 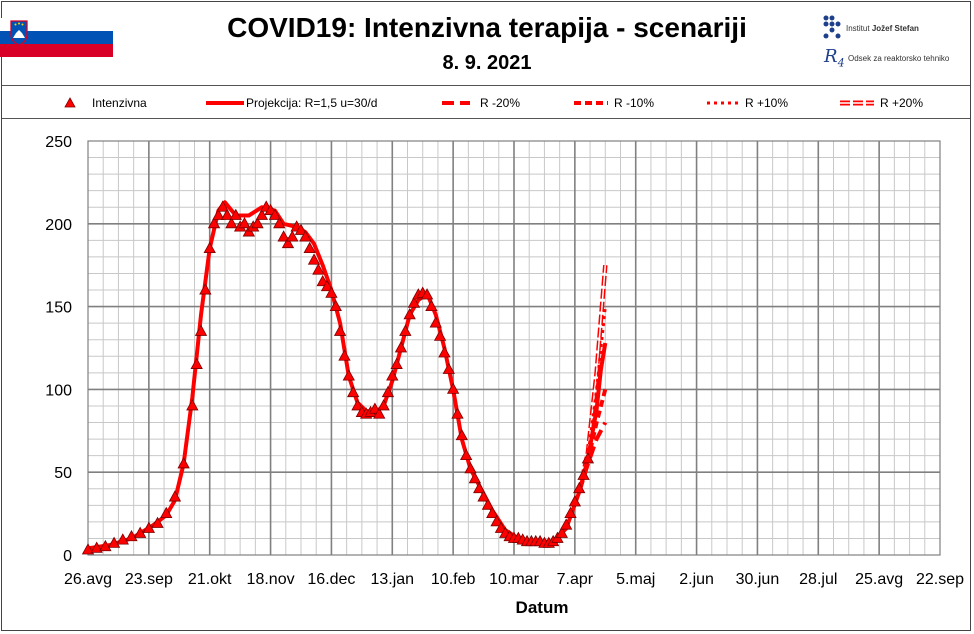 I want to click on ijs-logo: Institut Jožef Stefan, so click(x=897, y=29).